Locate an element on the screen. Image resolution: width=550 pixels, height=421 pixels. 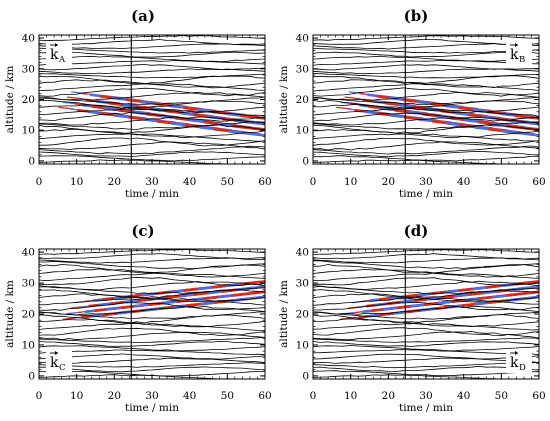
k-vector-subscript: A is located at coordinates (62, 60).